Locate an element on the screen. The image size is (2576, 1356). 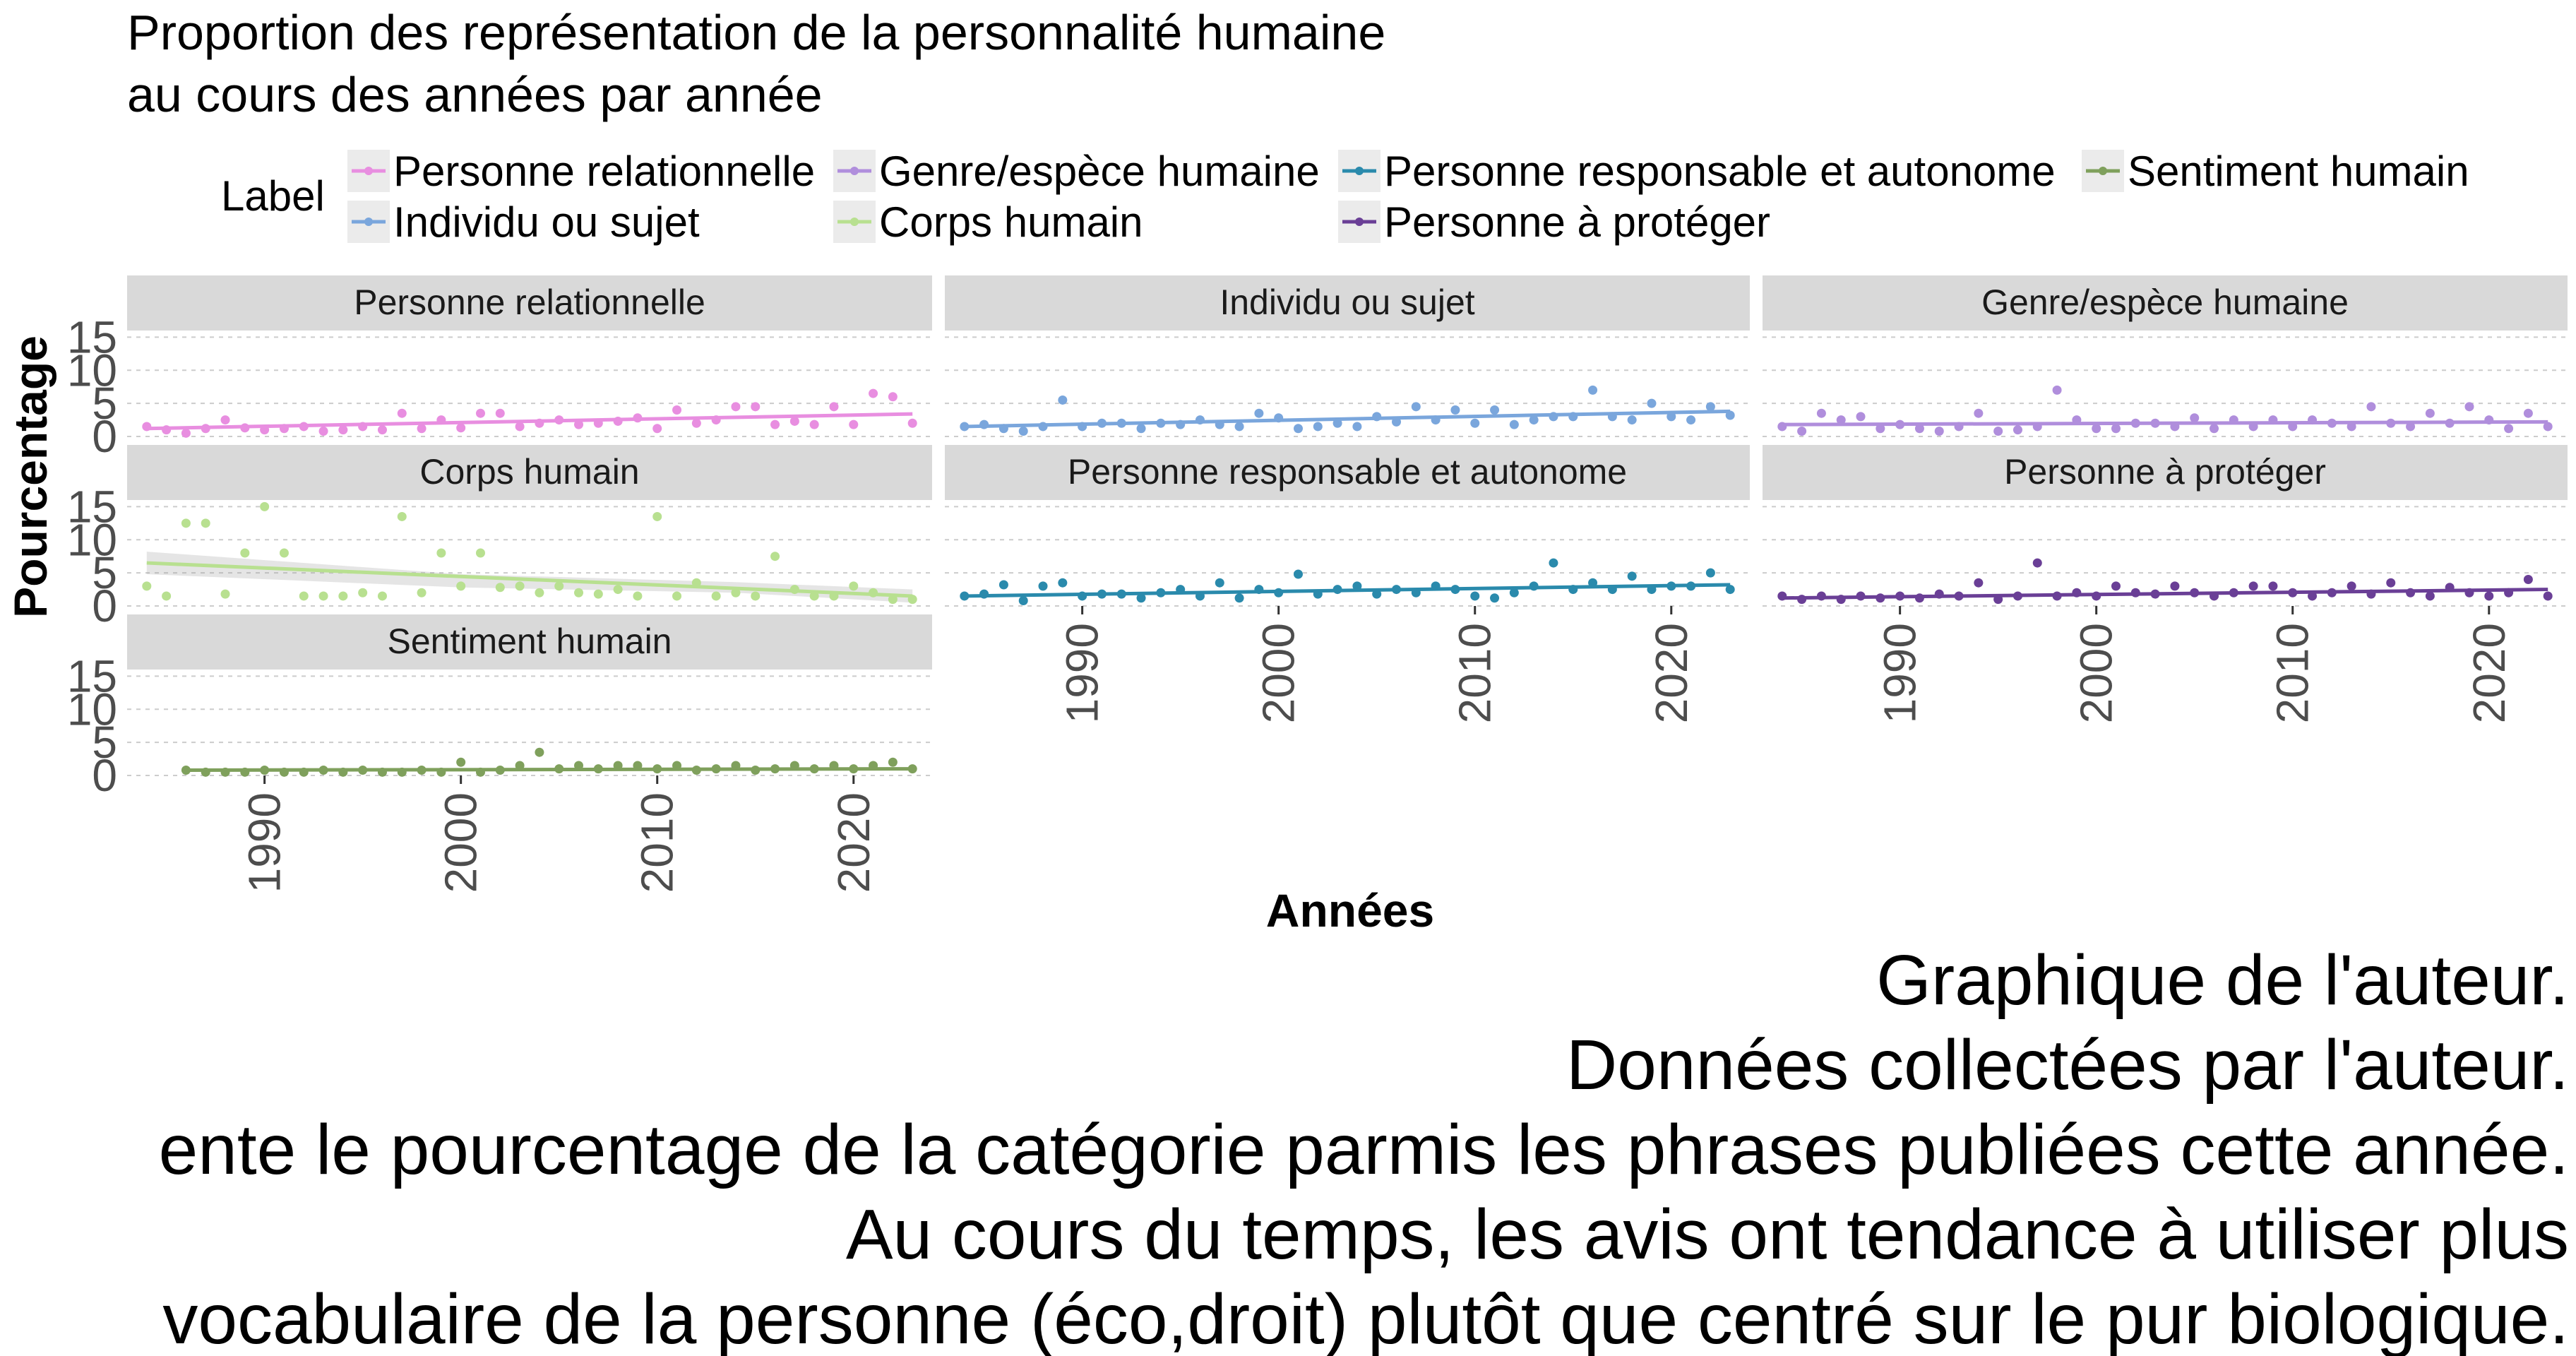
data-point-personne-responsable-et-autonome-1985 is located at coordinates (984, 594).